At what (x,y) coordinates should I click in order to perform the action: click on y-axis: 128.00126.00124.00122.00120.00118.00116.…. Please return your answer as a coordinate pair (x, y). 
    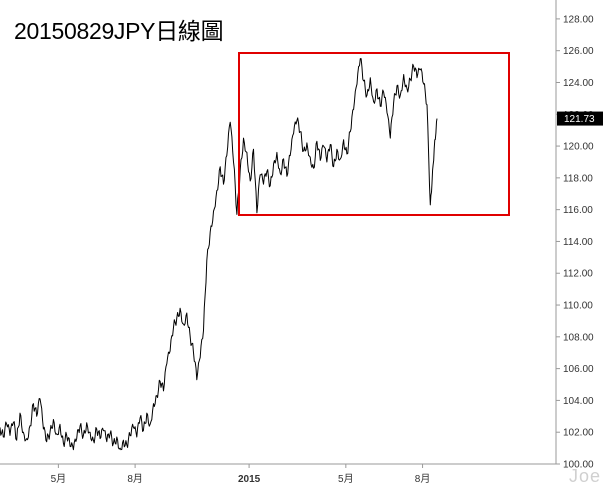
    Looking at the image, I should click on (574, 235).